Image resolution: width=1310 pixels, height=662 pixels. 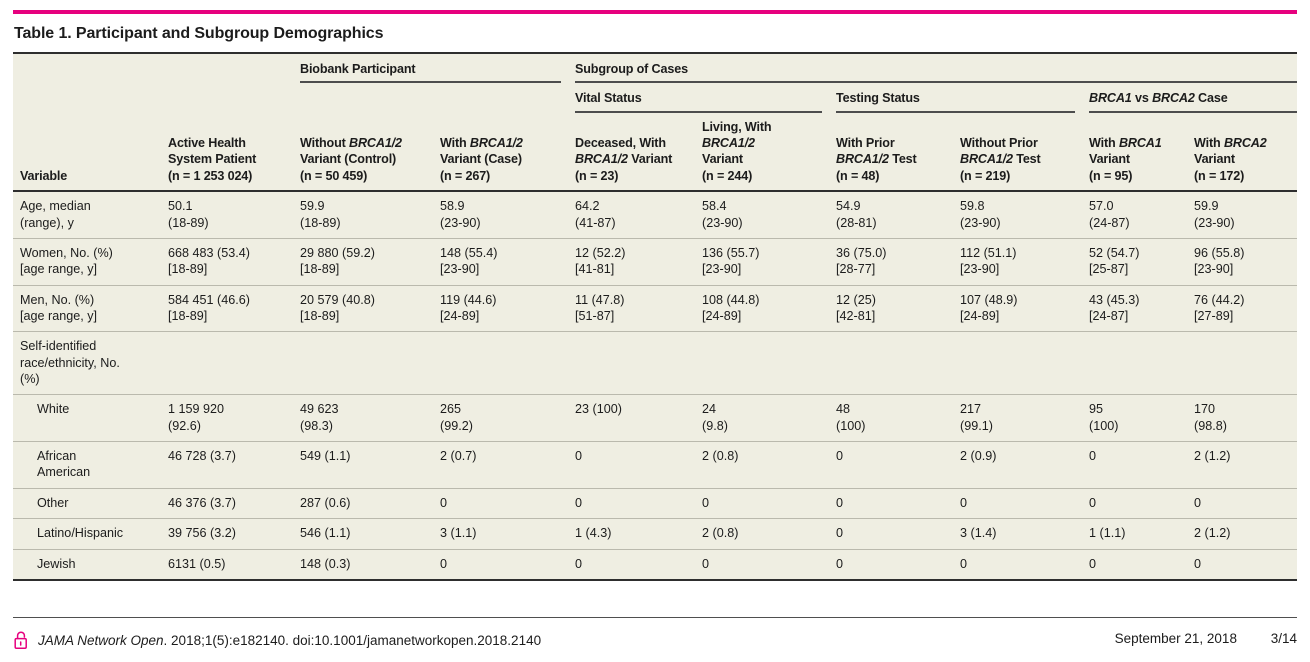 What do you see at coordinates (370, 564) in the screenshot?
I see `data-cell: 148 (0.3)` at bounding box center [370, 564].